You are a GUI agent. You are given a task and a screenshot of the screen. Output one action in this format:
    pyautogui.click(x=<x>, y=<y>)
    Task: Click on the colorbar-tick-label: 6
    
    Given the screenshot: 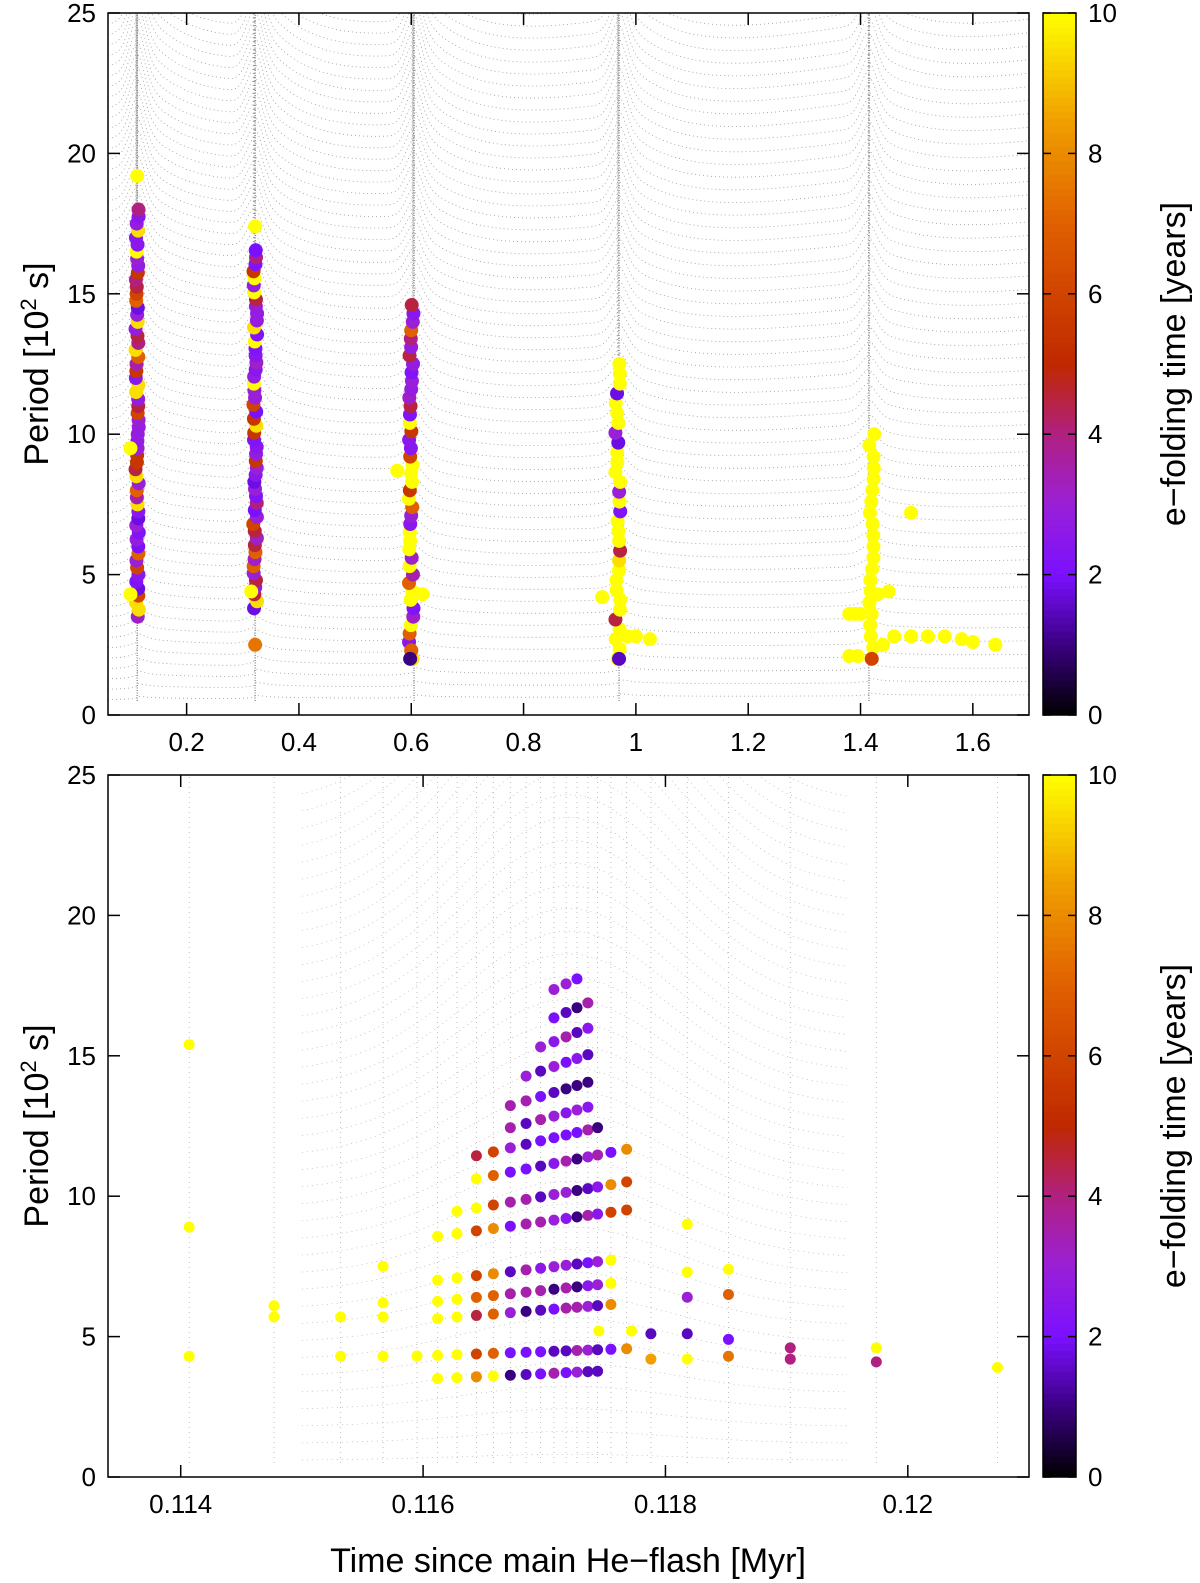 What is the action you would take?
    pyautogui.click(x=1095, y=1056)
    